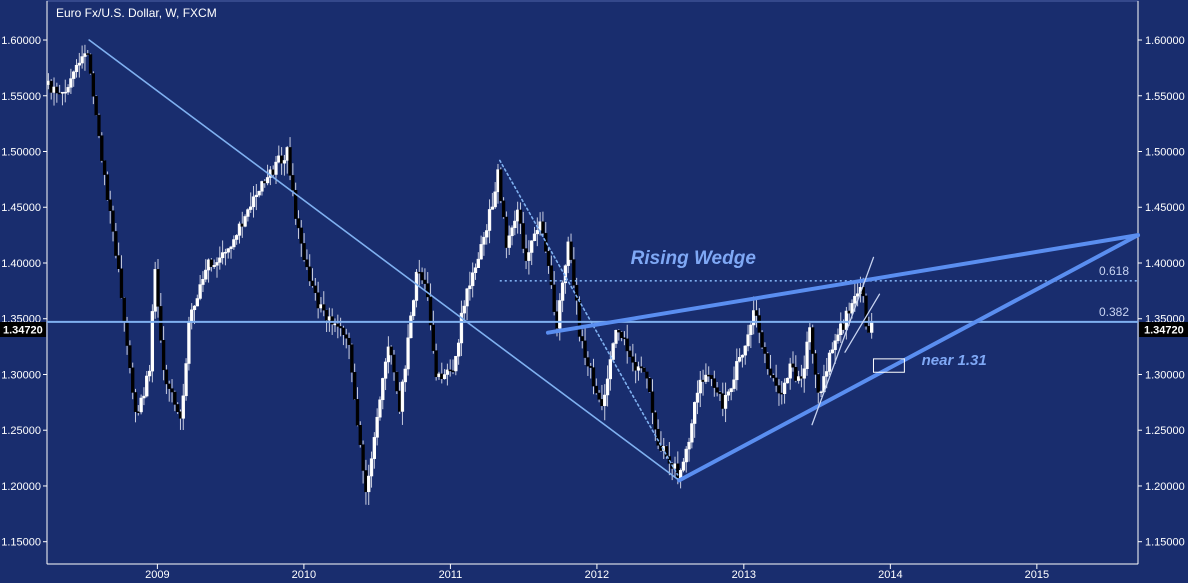 The image size is (1188, 583). I want to click on current-price-label-left: 1.34720, so click(23, 331).